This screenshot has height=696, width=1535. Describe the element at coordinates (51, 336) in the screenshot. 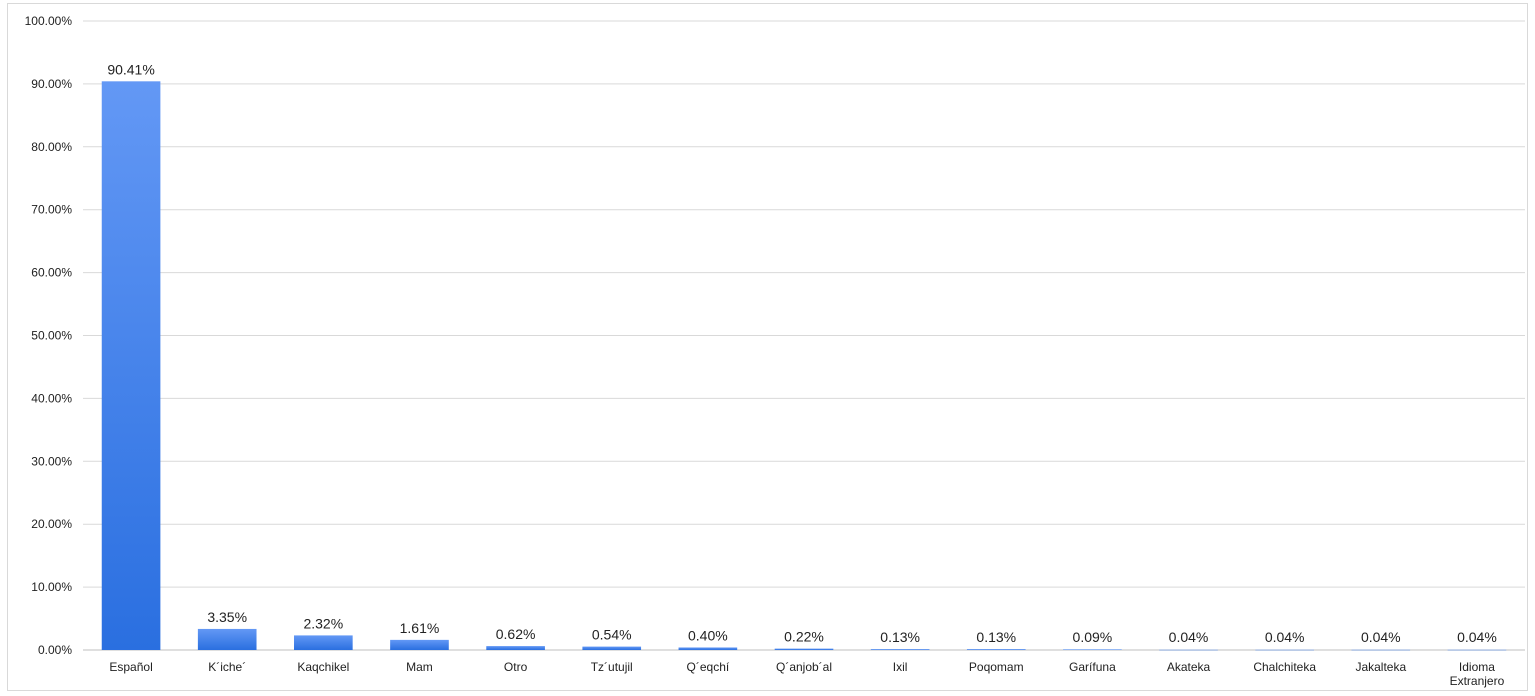

I see `y-tick-label: 50.00%` at that location.